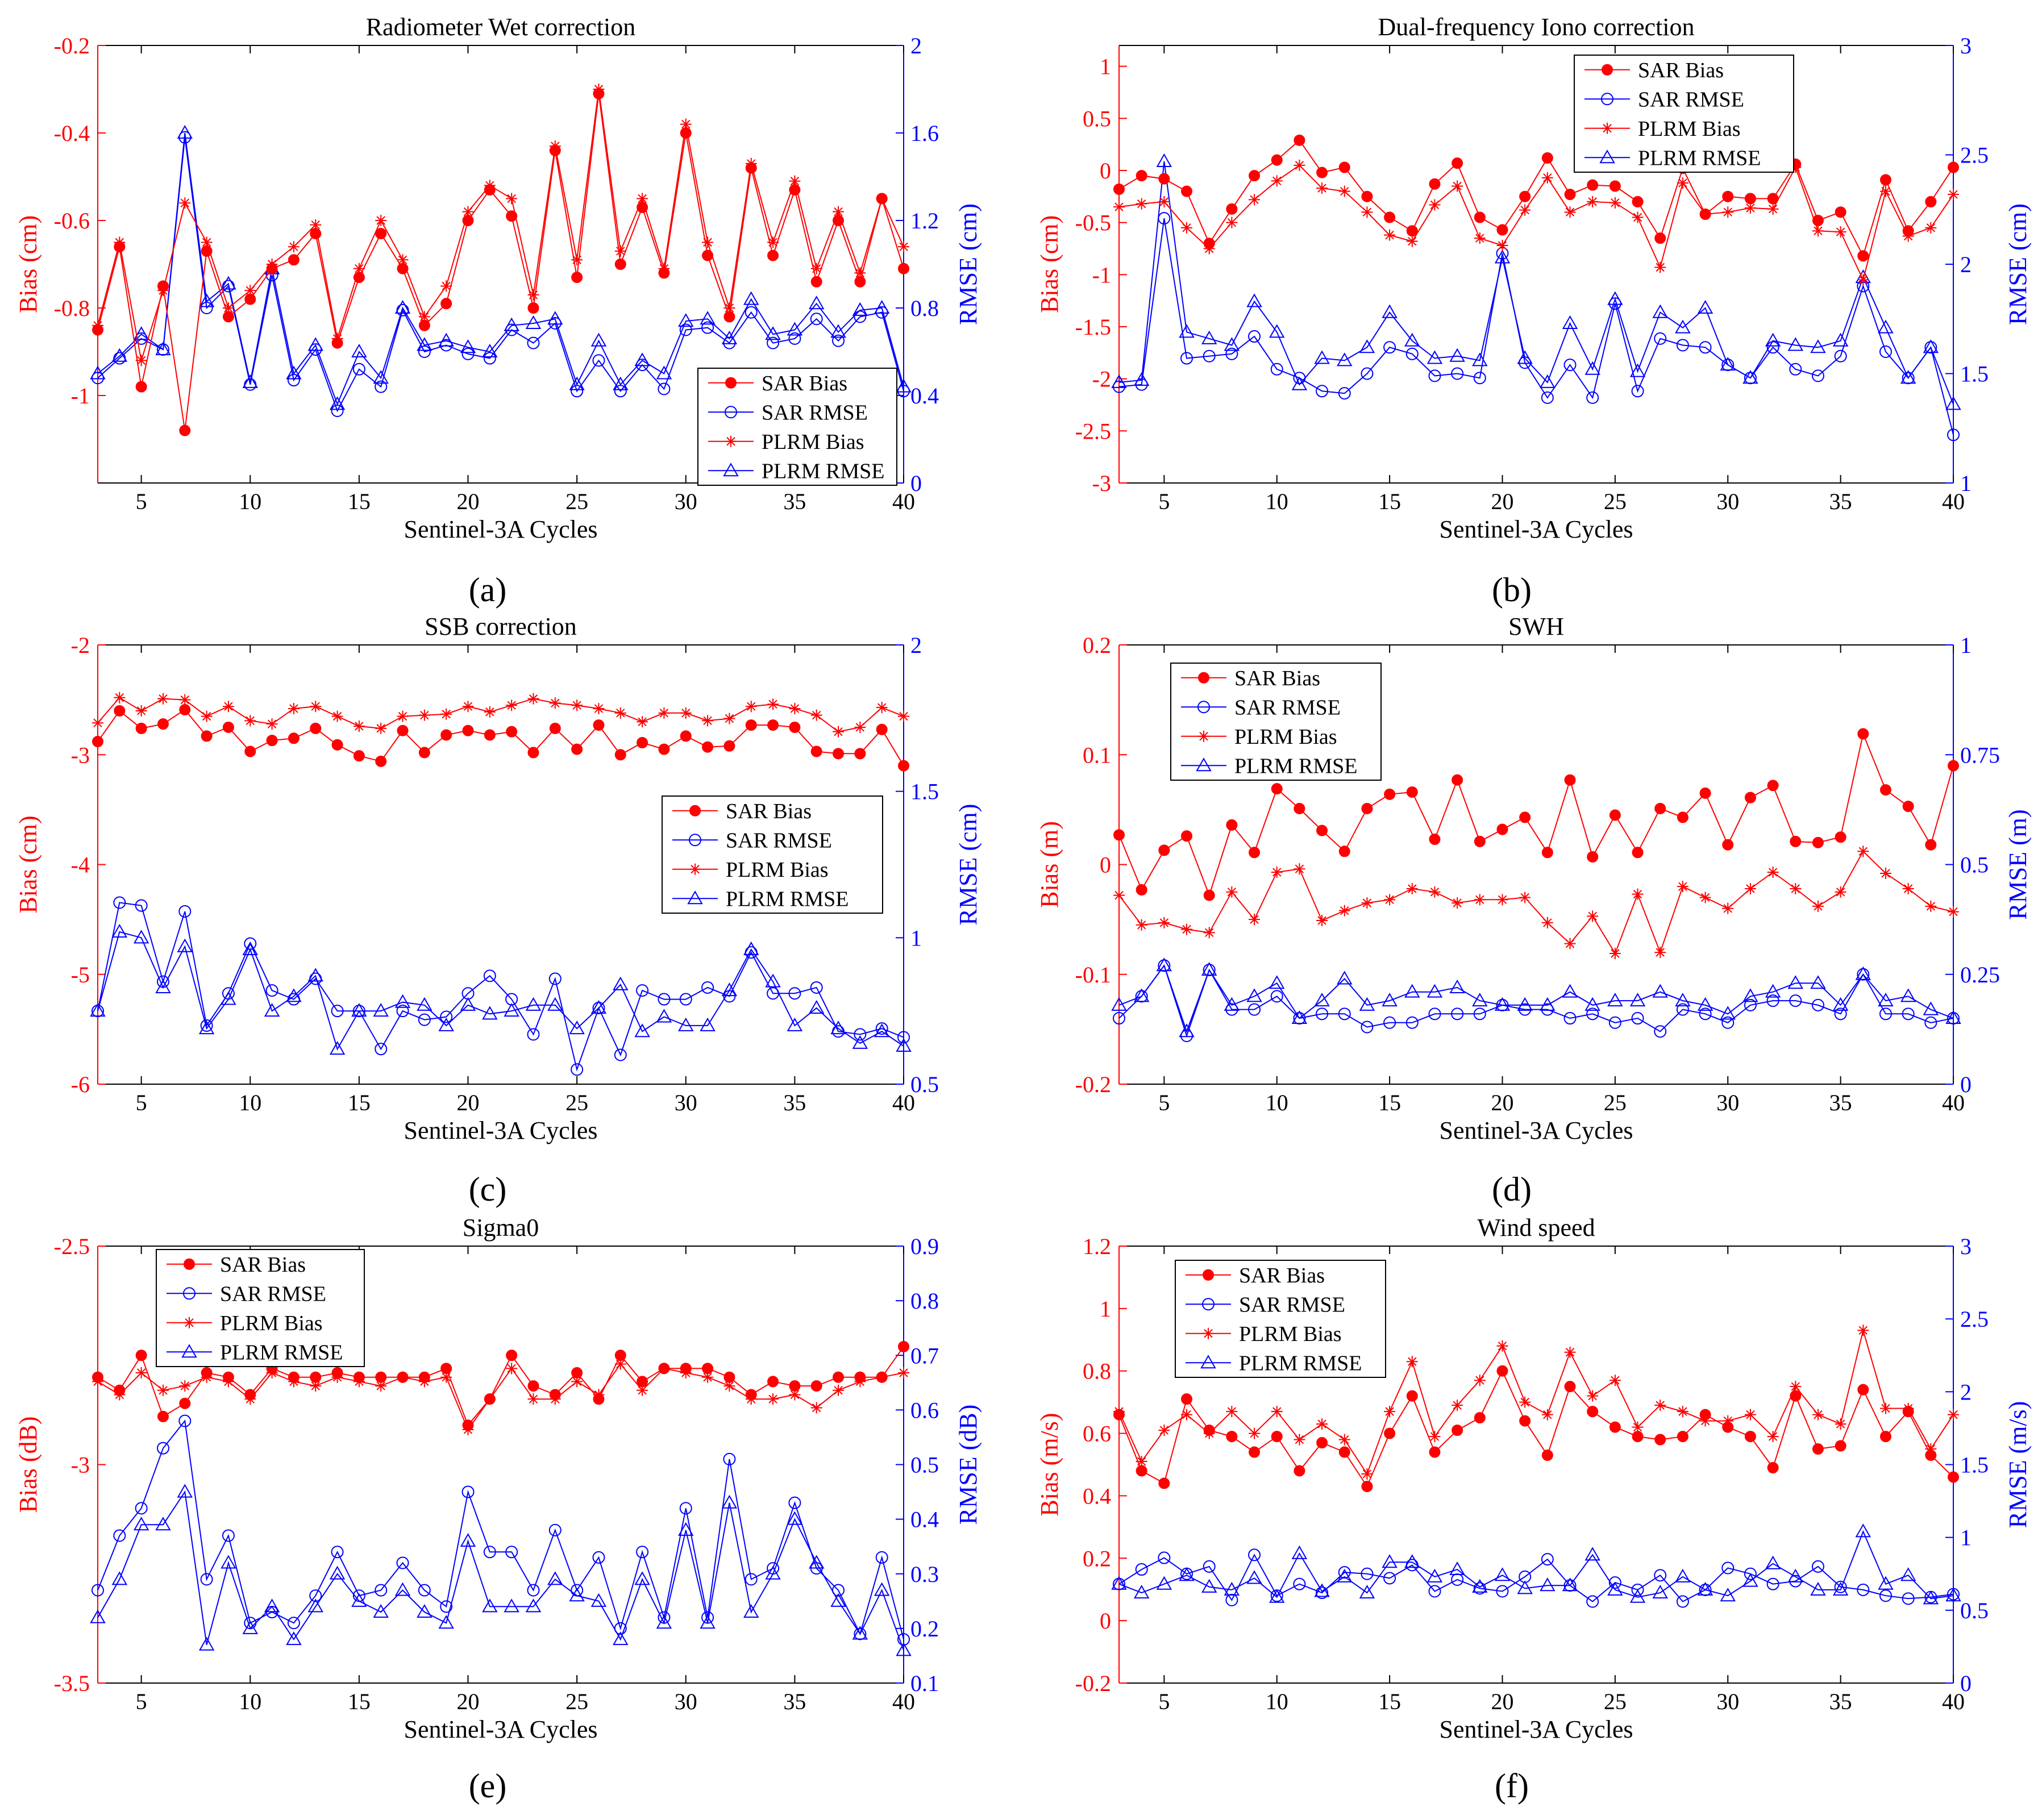 The image size is (2042, 1820). What do you see at coordinates (359, 1701) in the screenshot?
I see `x-tick-label: 15` at bounding box center [359, 1701].